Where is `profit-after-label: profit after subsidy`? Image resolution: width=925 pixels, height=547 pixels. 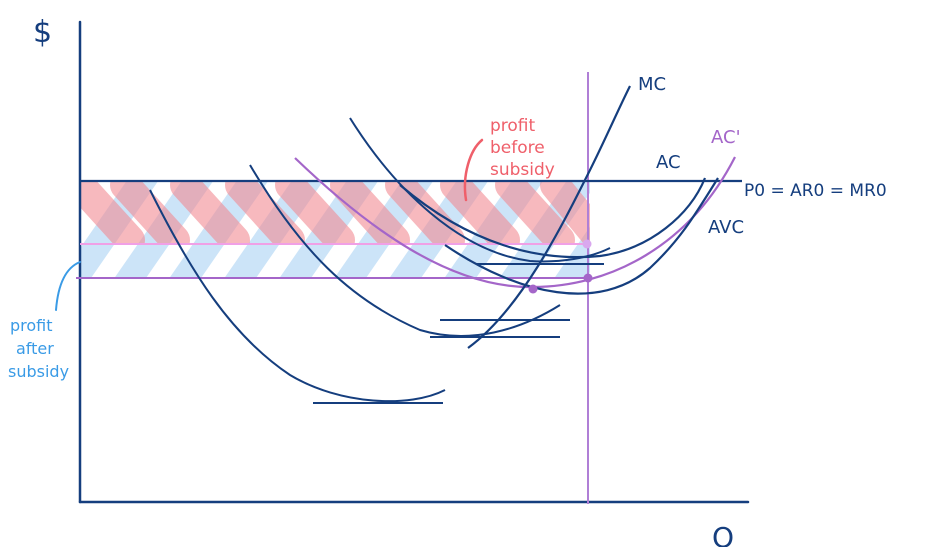
profit-after-label: profit after subsidy is located at coordinates (38, 348).